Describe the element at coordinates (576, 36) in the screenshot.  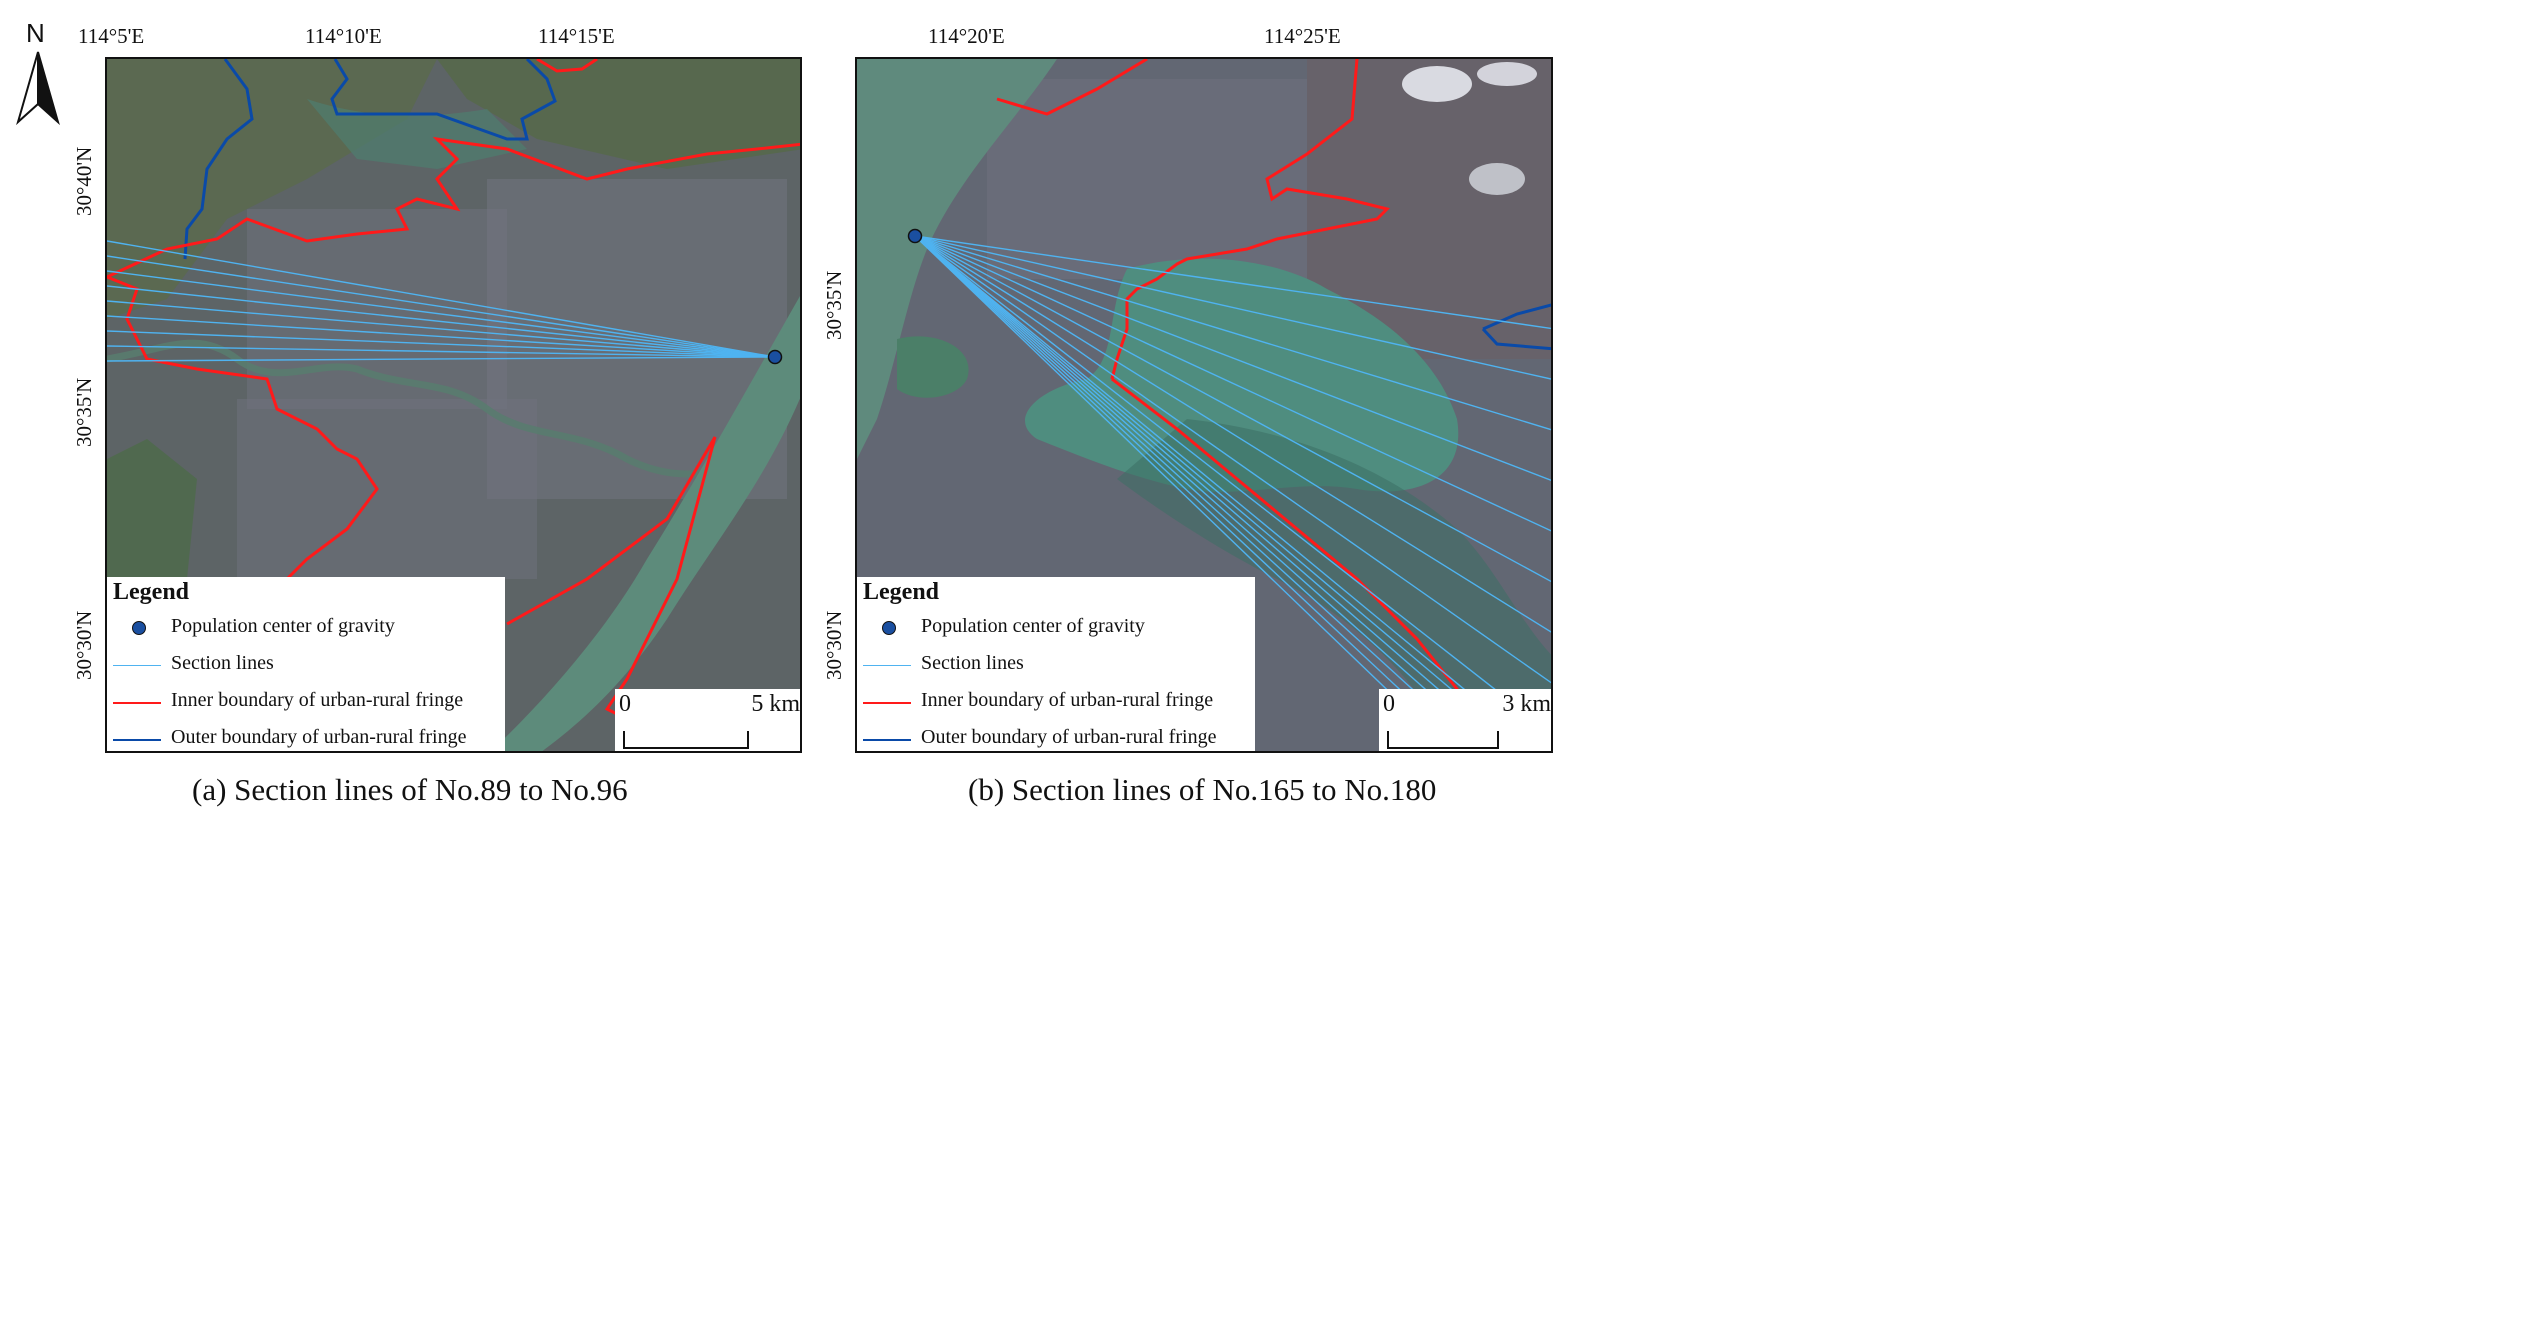
I see `lon-label: 114°15'E` at that location.